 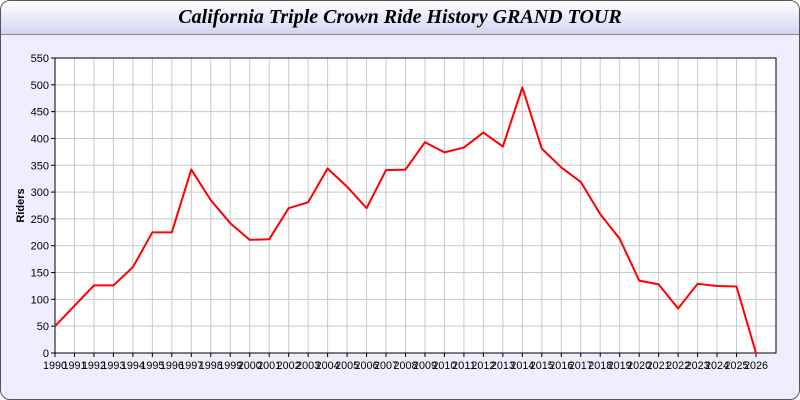 I want to click on x-tick-label: 2016, so click(x=561, y=366).